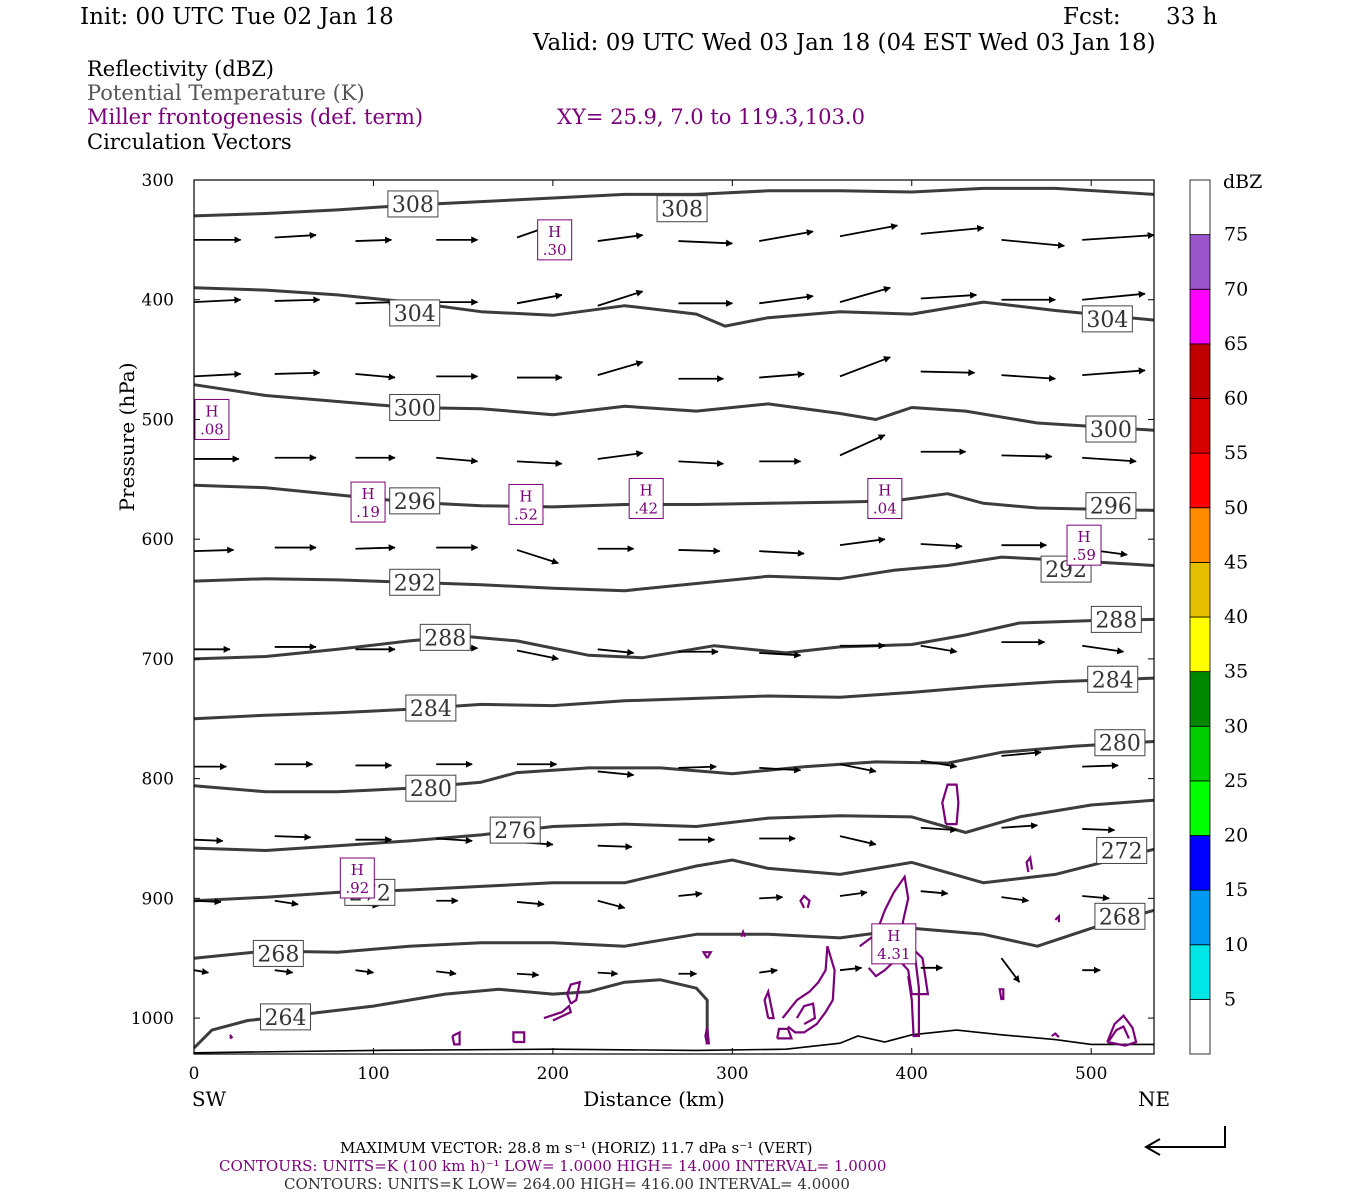  I want to click on colorbar-level: 10, so click(1236, 945).